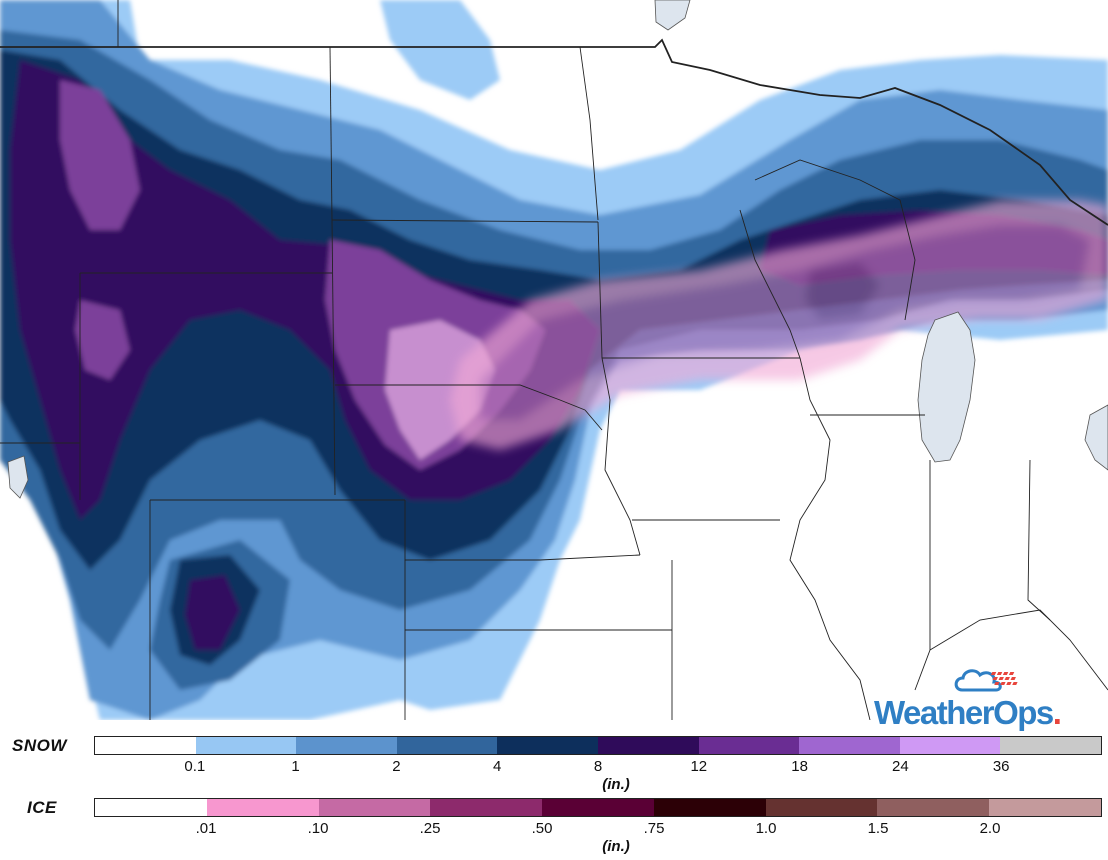 The height and width of the screenshot is (860, 1108). Describe the element at coordinates (699, 766) in the screenshot. I see `snow-tick-label: 12` at that location.